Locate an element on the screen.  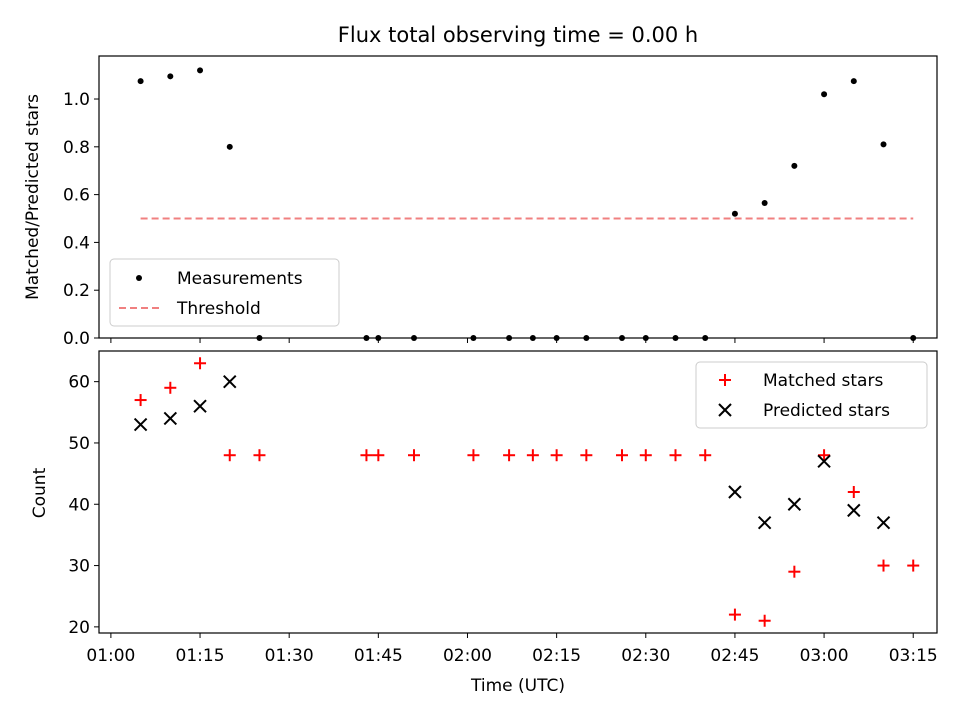
top-legend-box is located at coordinates (224, 292).